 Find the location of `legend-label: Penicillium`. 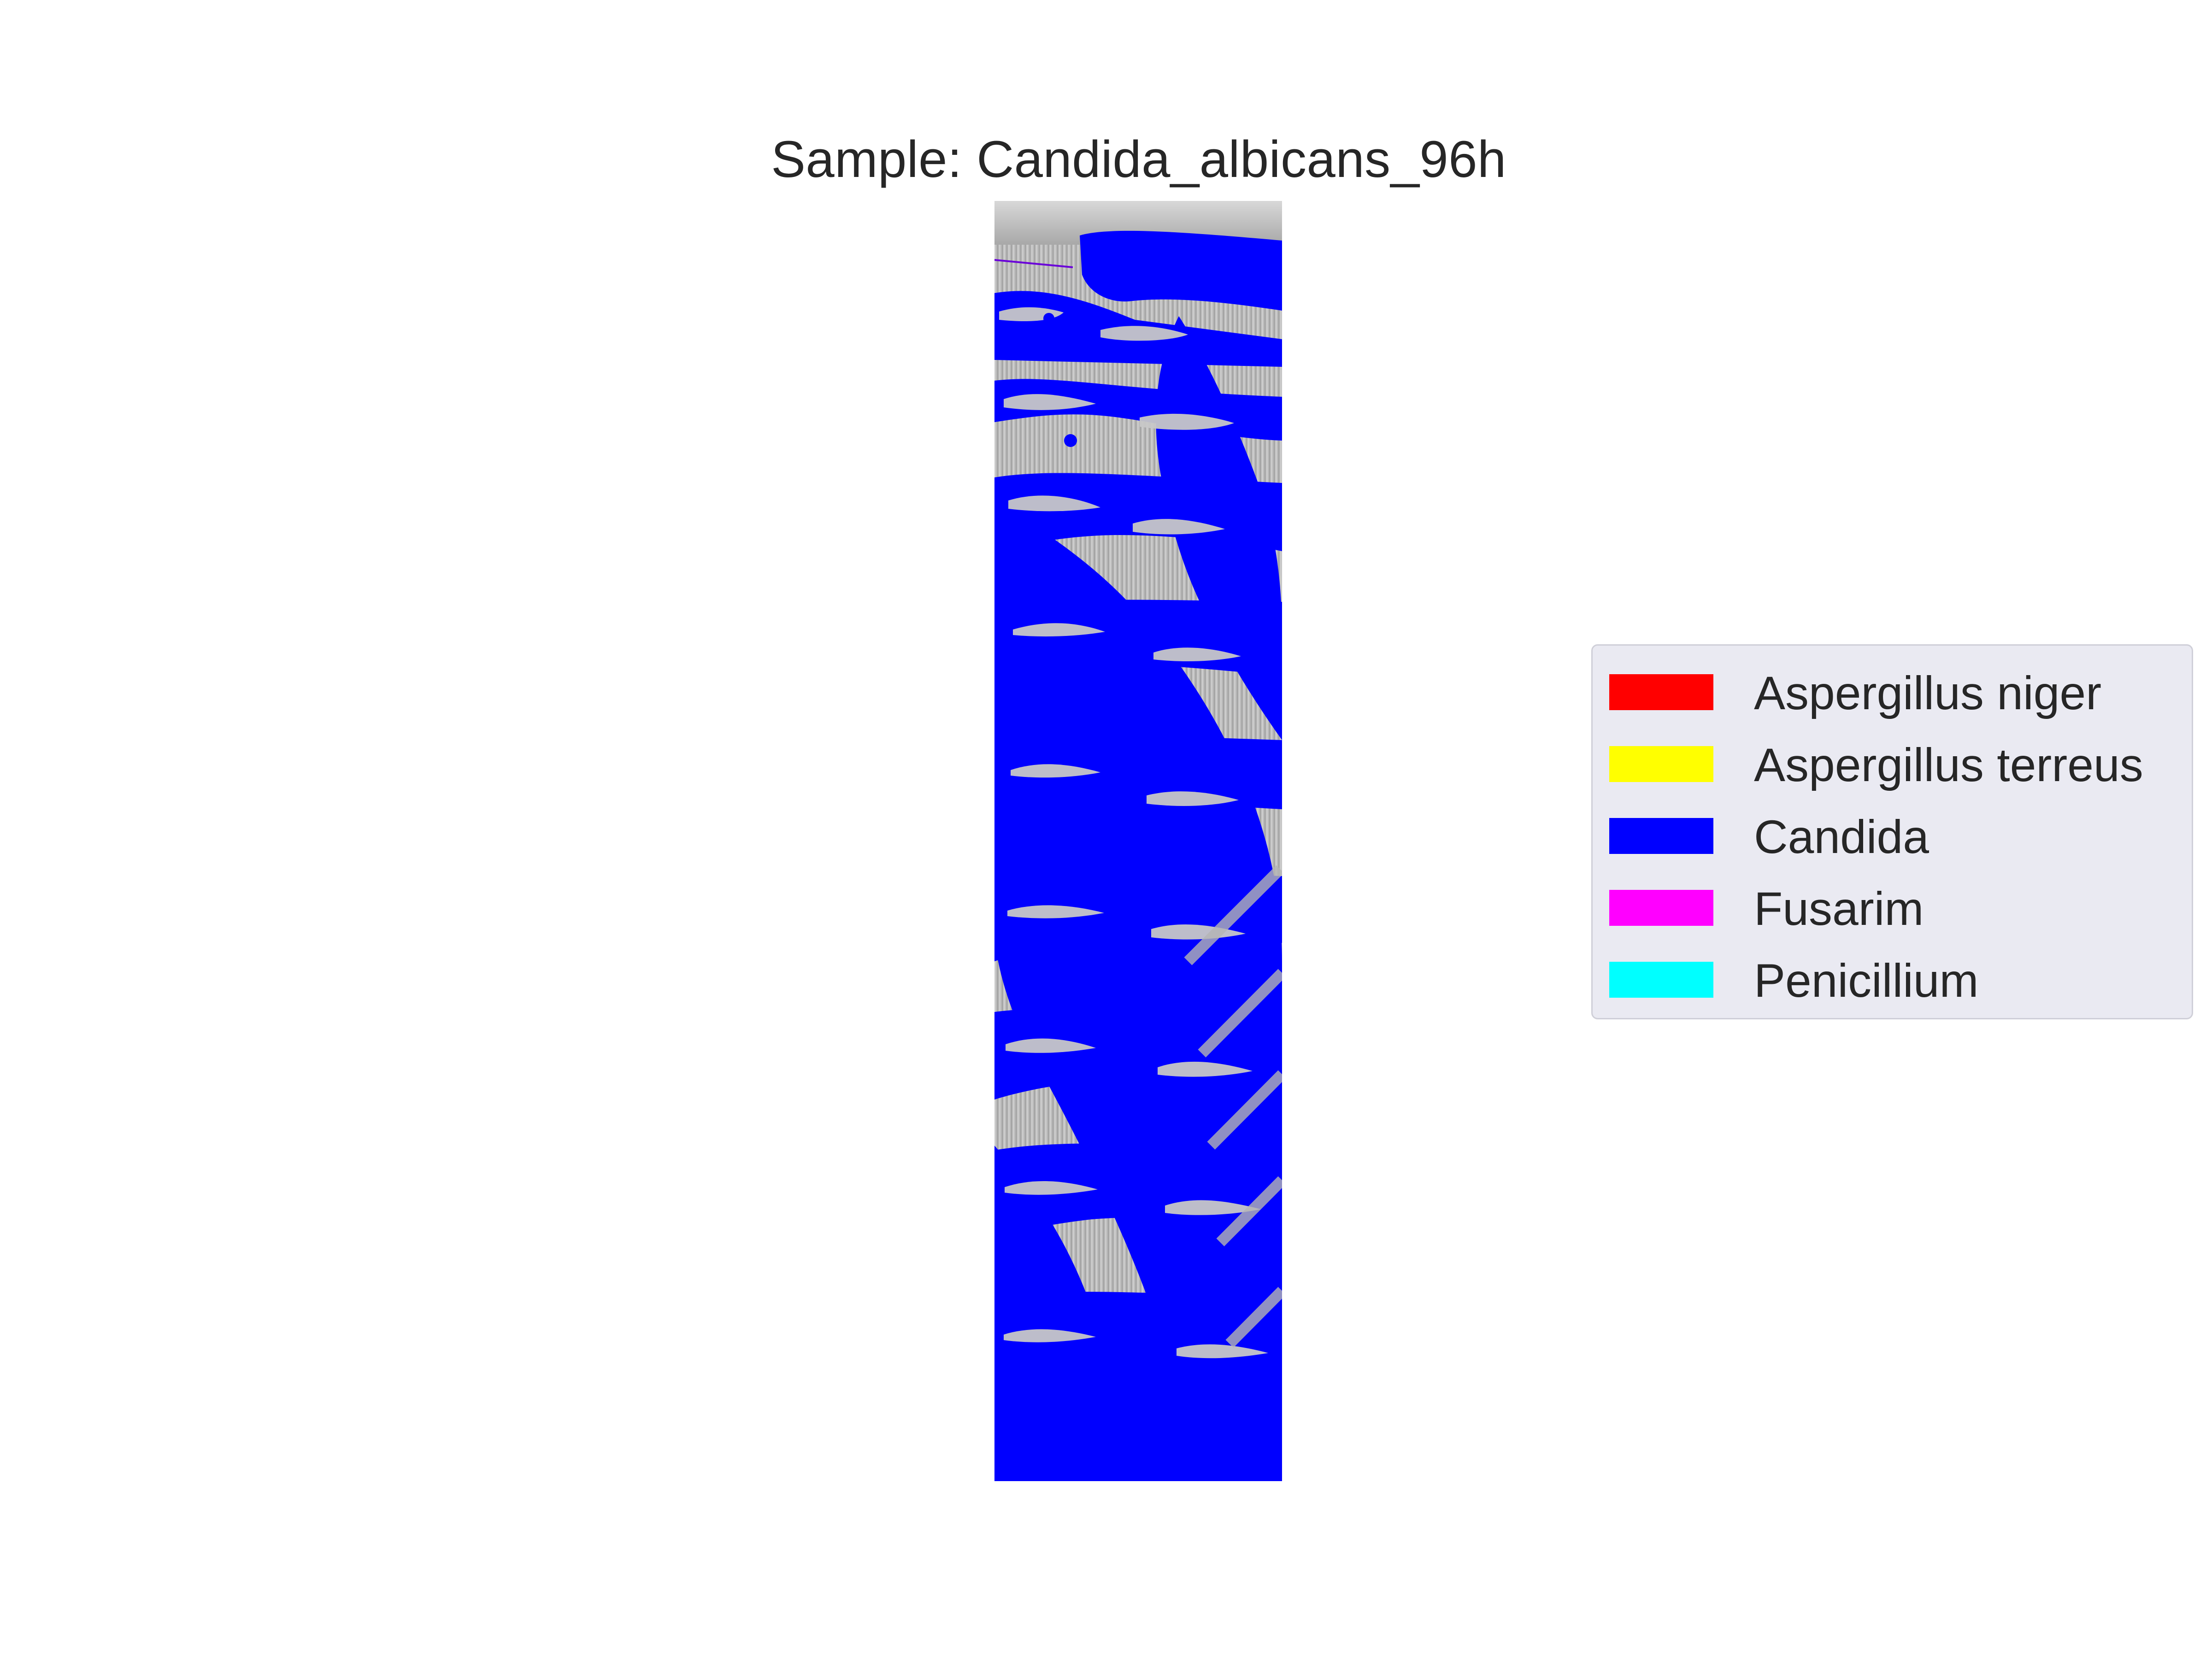

legend-label: Penicillium is located at coordinates (1866, 980).